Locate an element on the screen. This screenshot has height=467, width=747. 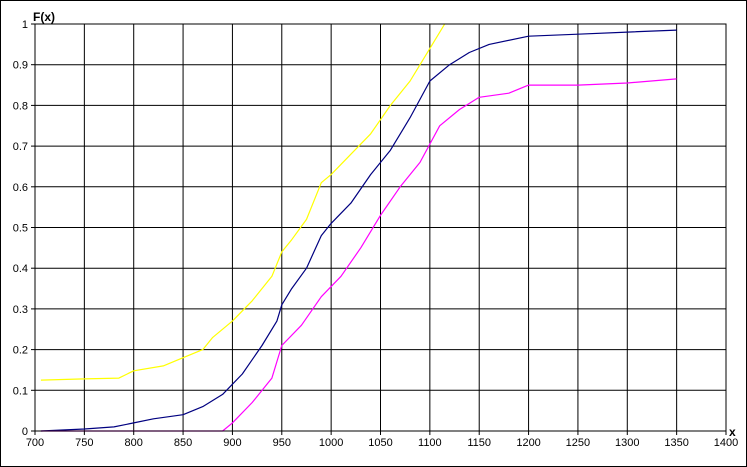
y-tick-label: 0.5 is located at coordinates (20, 229).